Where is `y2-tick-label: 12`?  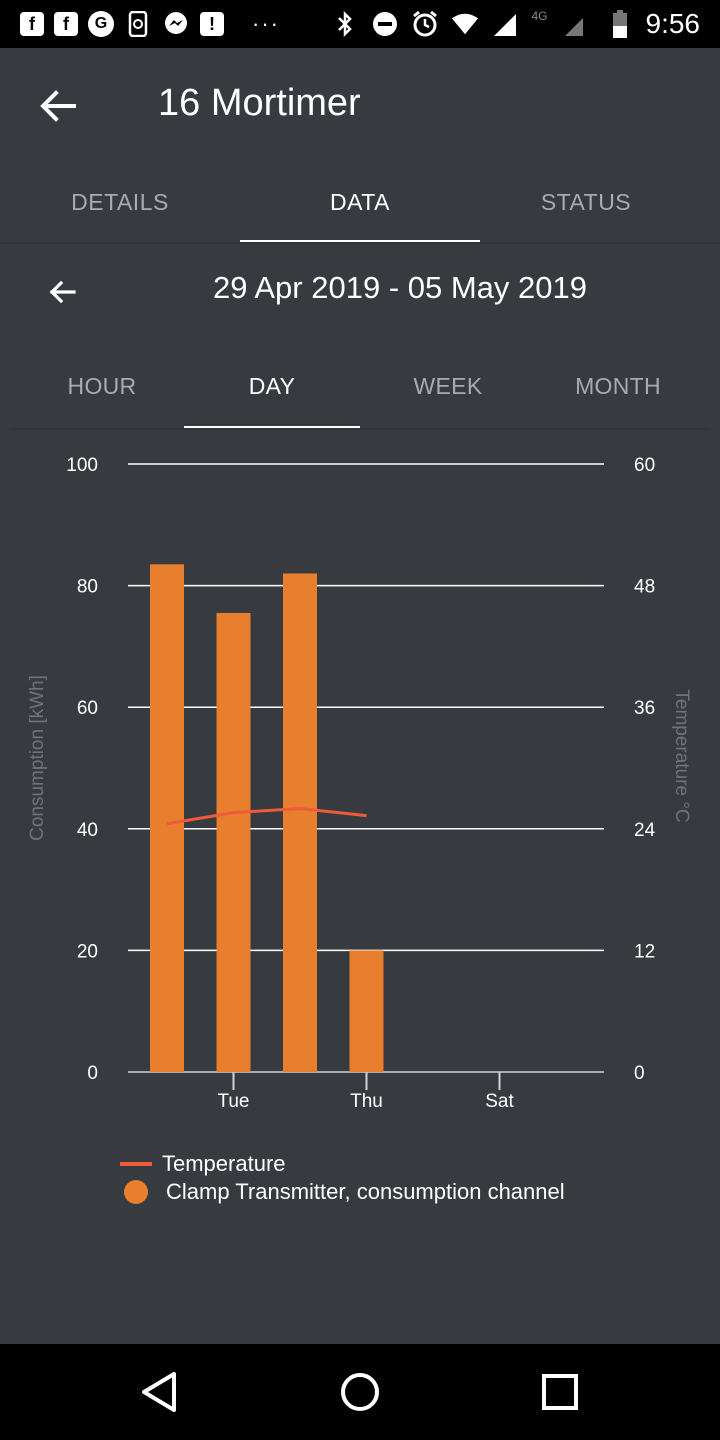 y2-tick-label: 12 is located at coordinates (644, 951).